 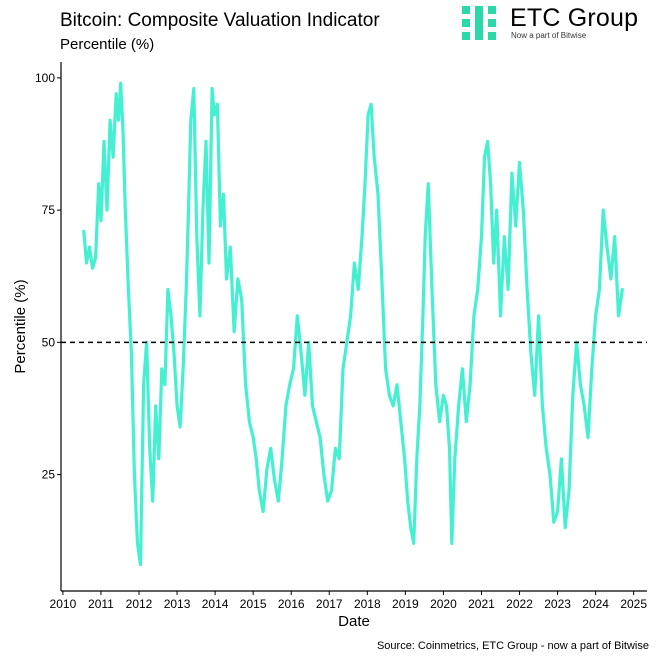 What do you see at coordinates (139, 604) in the screenshot?
I see `x-tick-label: 2012` at bounding box center [139, 604].